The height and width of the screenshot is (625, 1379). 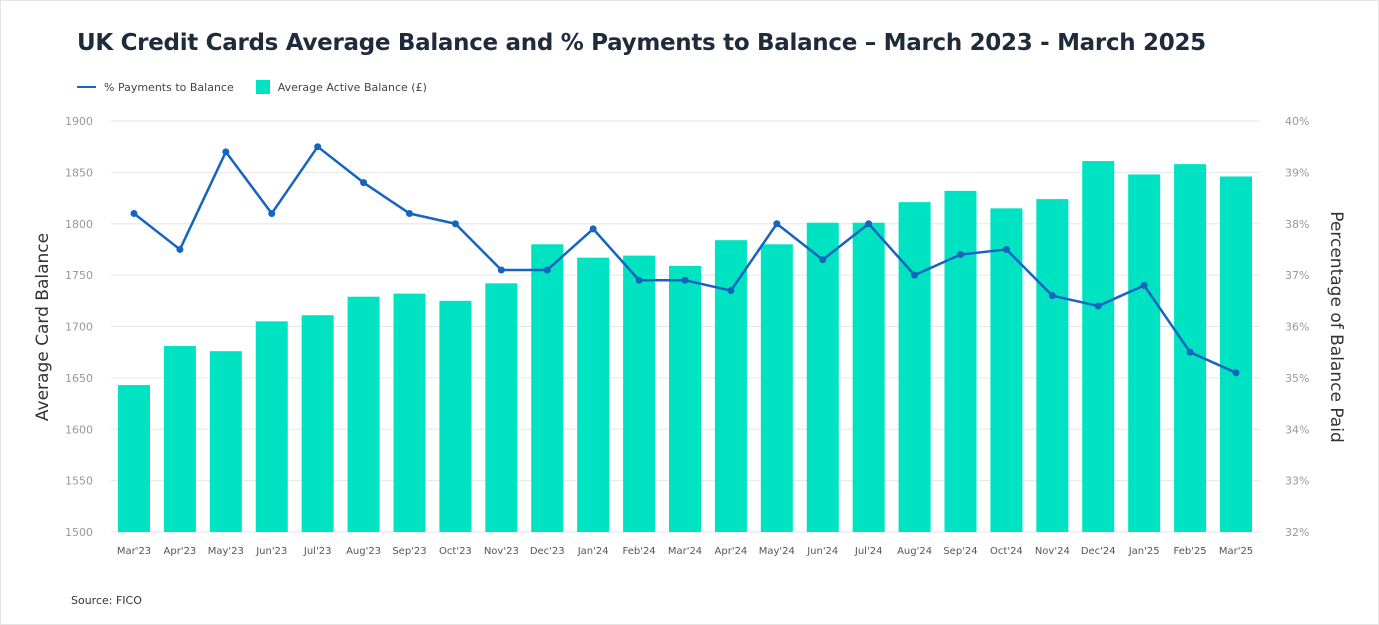 I want to click on x-tick-label: Jun'23, so click(x=271, y=551).